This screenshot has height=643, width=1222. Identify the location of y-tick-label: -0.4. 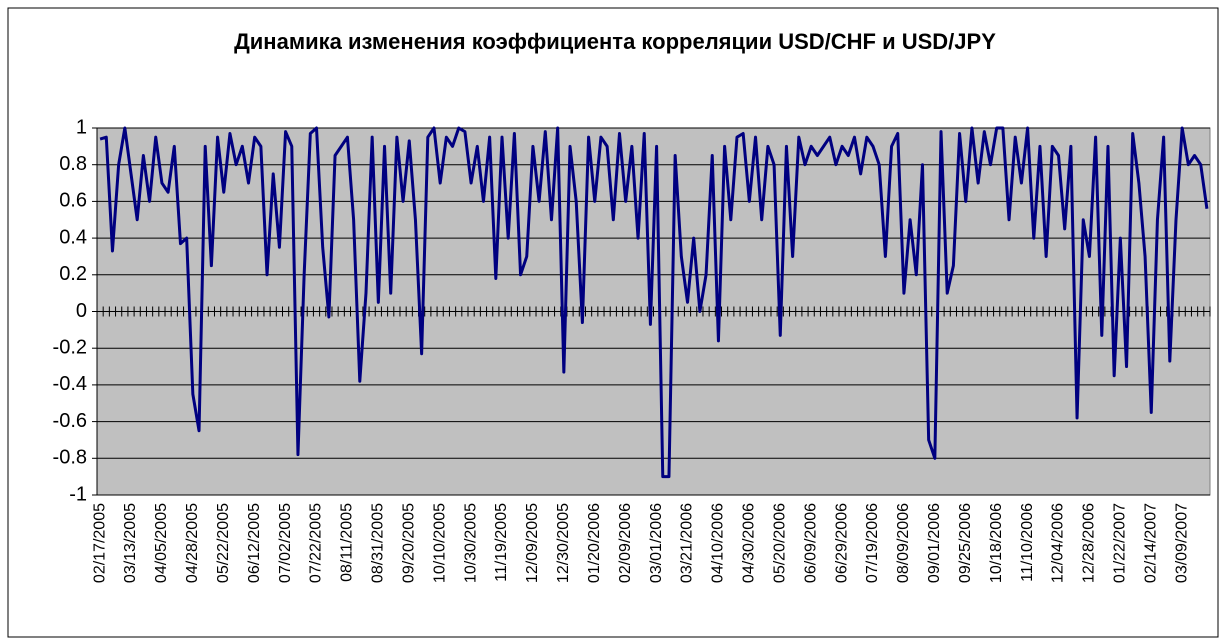
(70, 384).